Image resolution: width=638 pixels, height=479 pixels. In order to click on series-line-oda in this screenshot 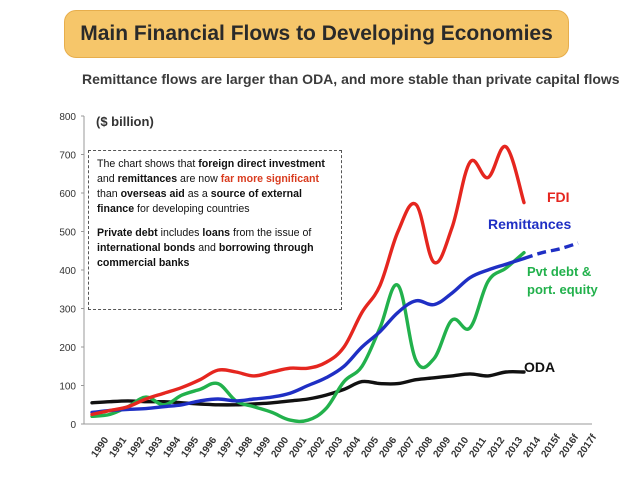, I will do `click(308, 388)`.